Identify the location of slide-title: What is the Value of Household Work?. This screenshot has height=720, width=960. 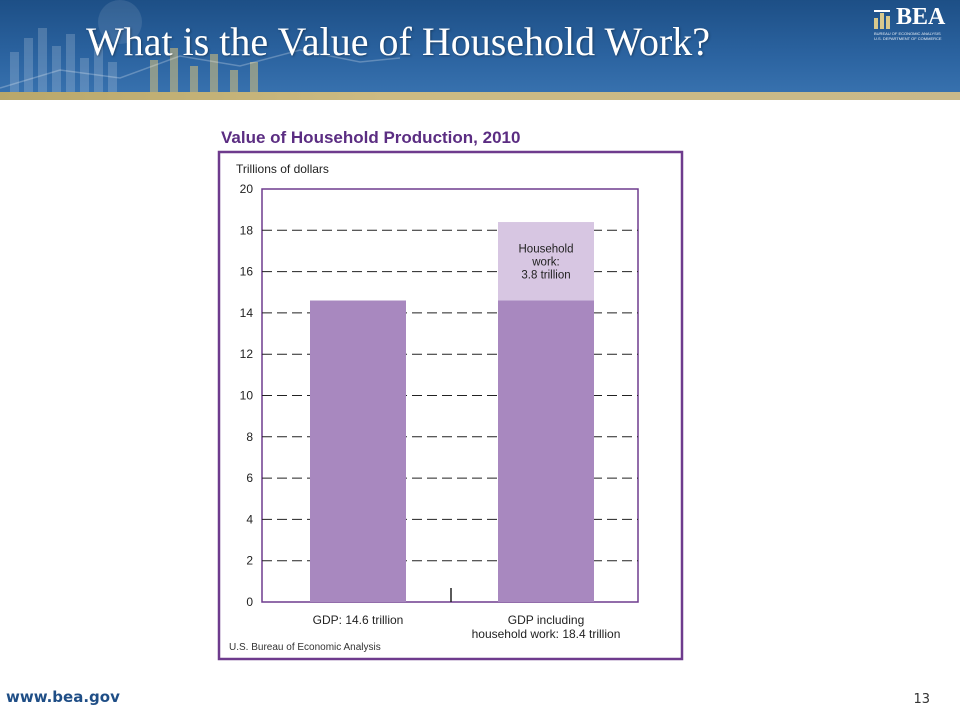
(398, 41).